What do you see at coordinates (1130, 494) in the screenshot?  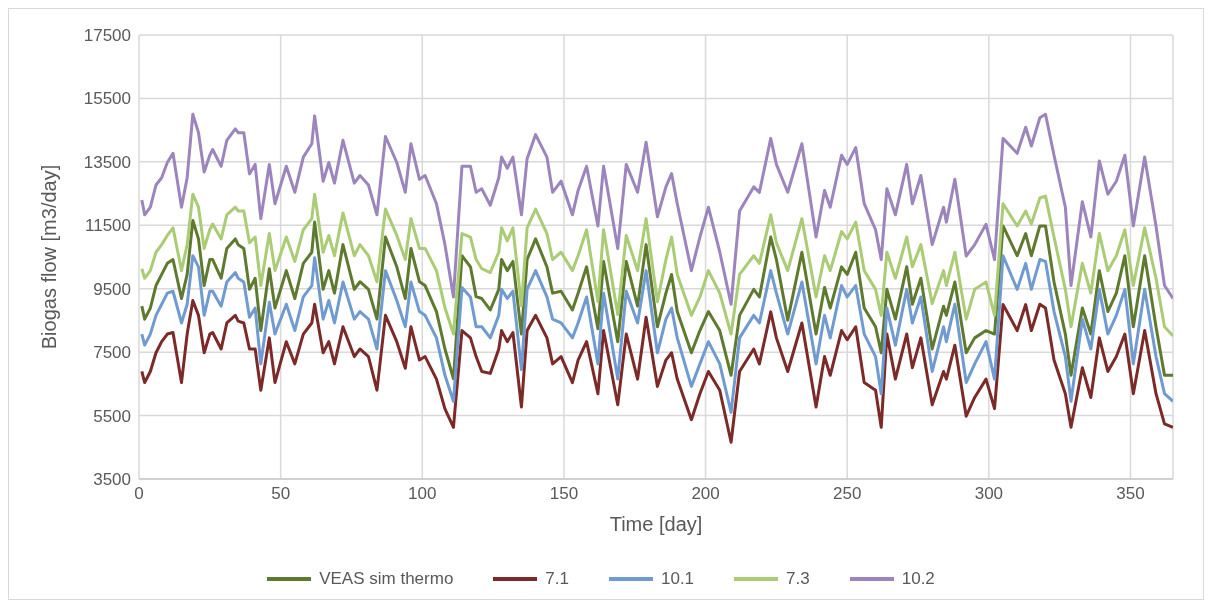 I see `x-tick-label: 350` at bounding box center [1130, 494].